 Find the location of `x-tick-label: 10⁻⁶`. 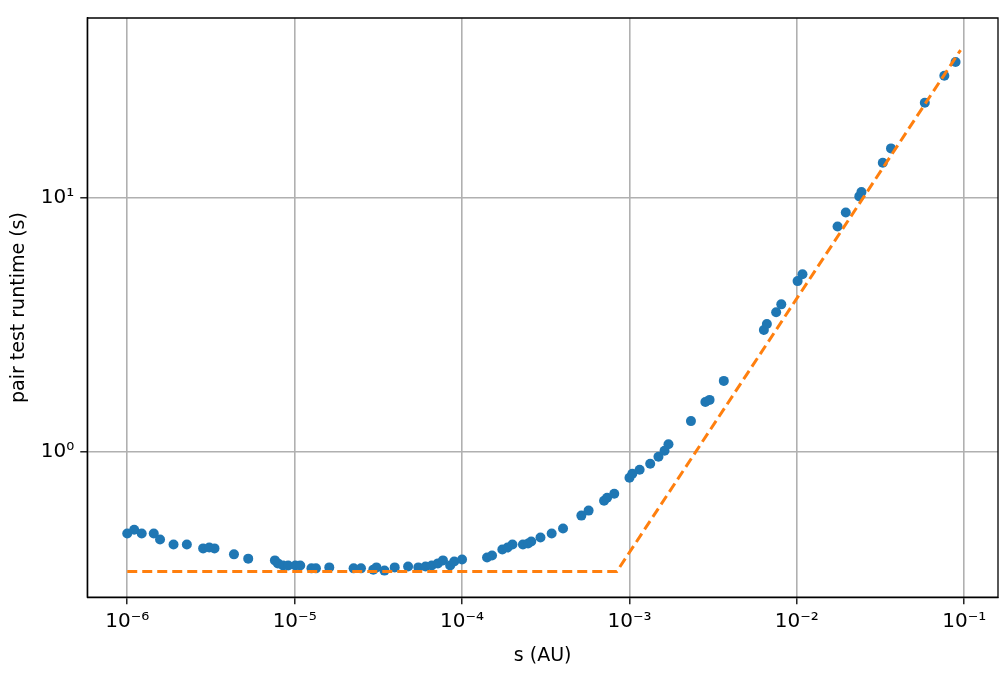

x-tick-label: 10⁻⁶ is located at coordinates (127, 620).